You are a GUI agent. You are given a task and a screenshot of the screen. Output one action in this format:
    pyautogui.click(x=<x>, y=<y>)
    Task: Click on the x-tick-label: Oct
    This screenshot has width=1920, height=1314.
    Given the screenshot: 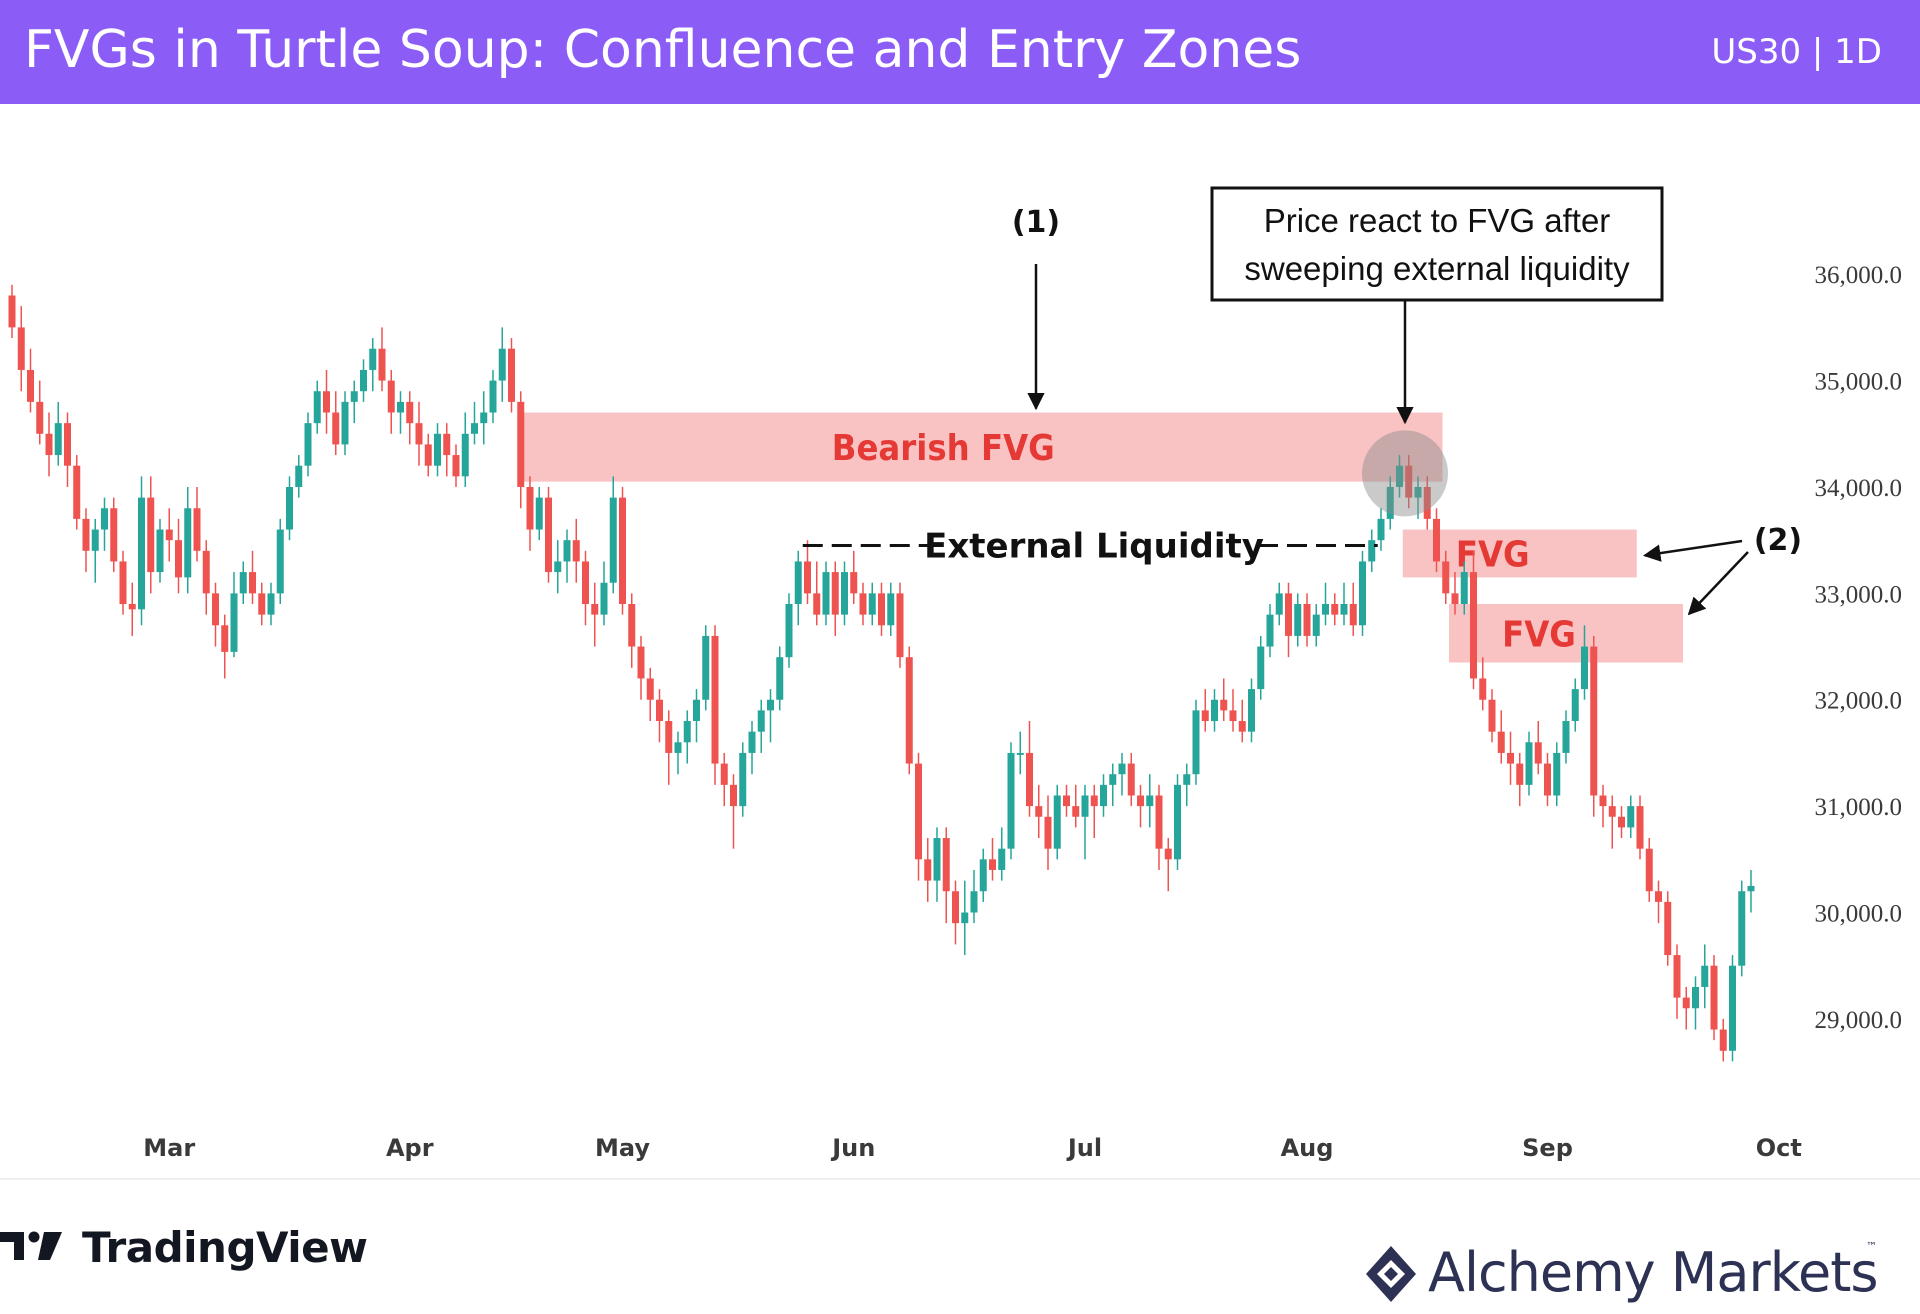 What is the action you would take?
    pyautogui.click(x=1779, y=1148)
    